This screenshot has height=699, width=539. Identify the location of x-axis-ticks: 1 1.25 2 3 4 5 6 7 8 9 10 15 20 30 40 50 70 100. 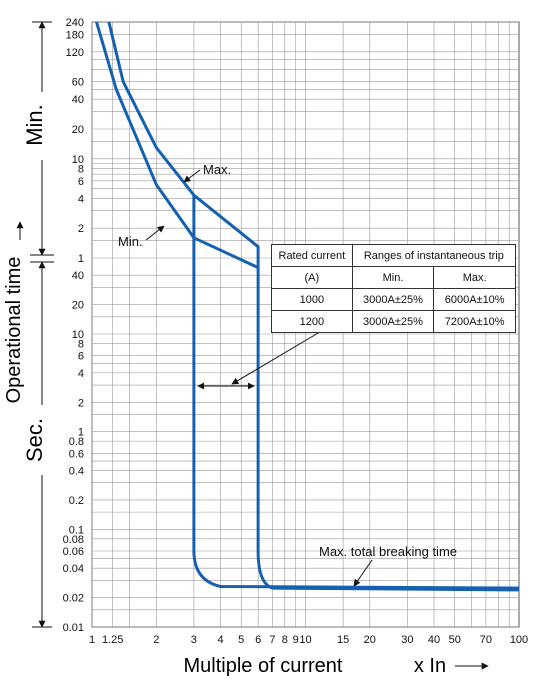
(308, 640).